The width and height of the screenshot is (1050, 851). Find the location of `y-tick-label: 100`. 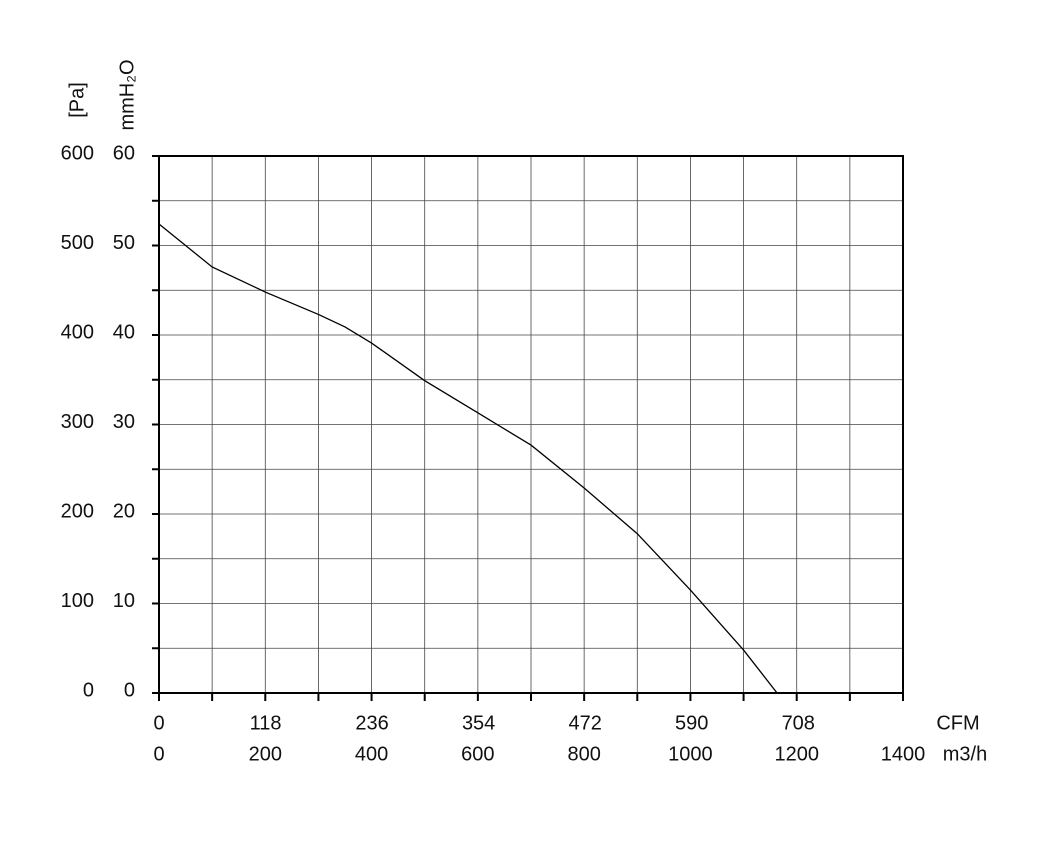

y-tick-label: 100 is located at coordinates (77, 601).